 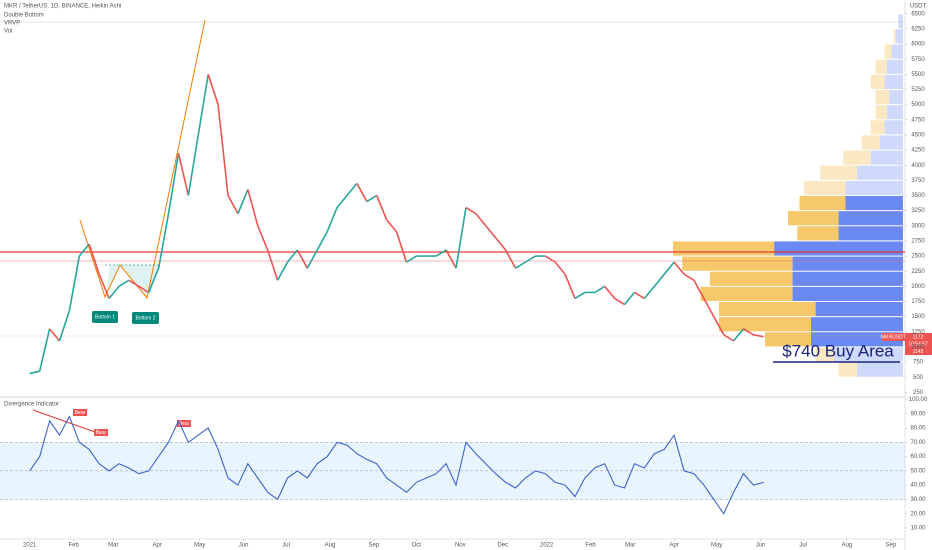 What do you see at coordinates (417, 546) in the screenshot?
I see `x-tick-label: Oct` at bounding box center [417, 546].